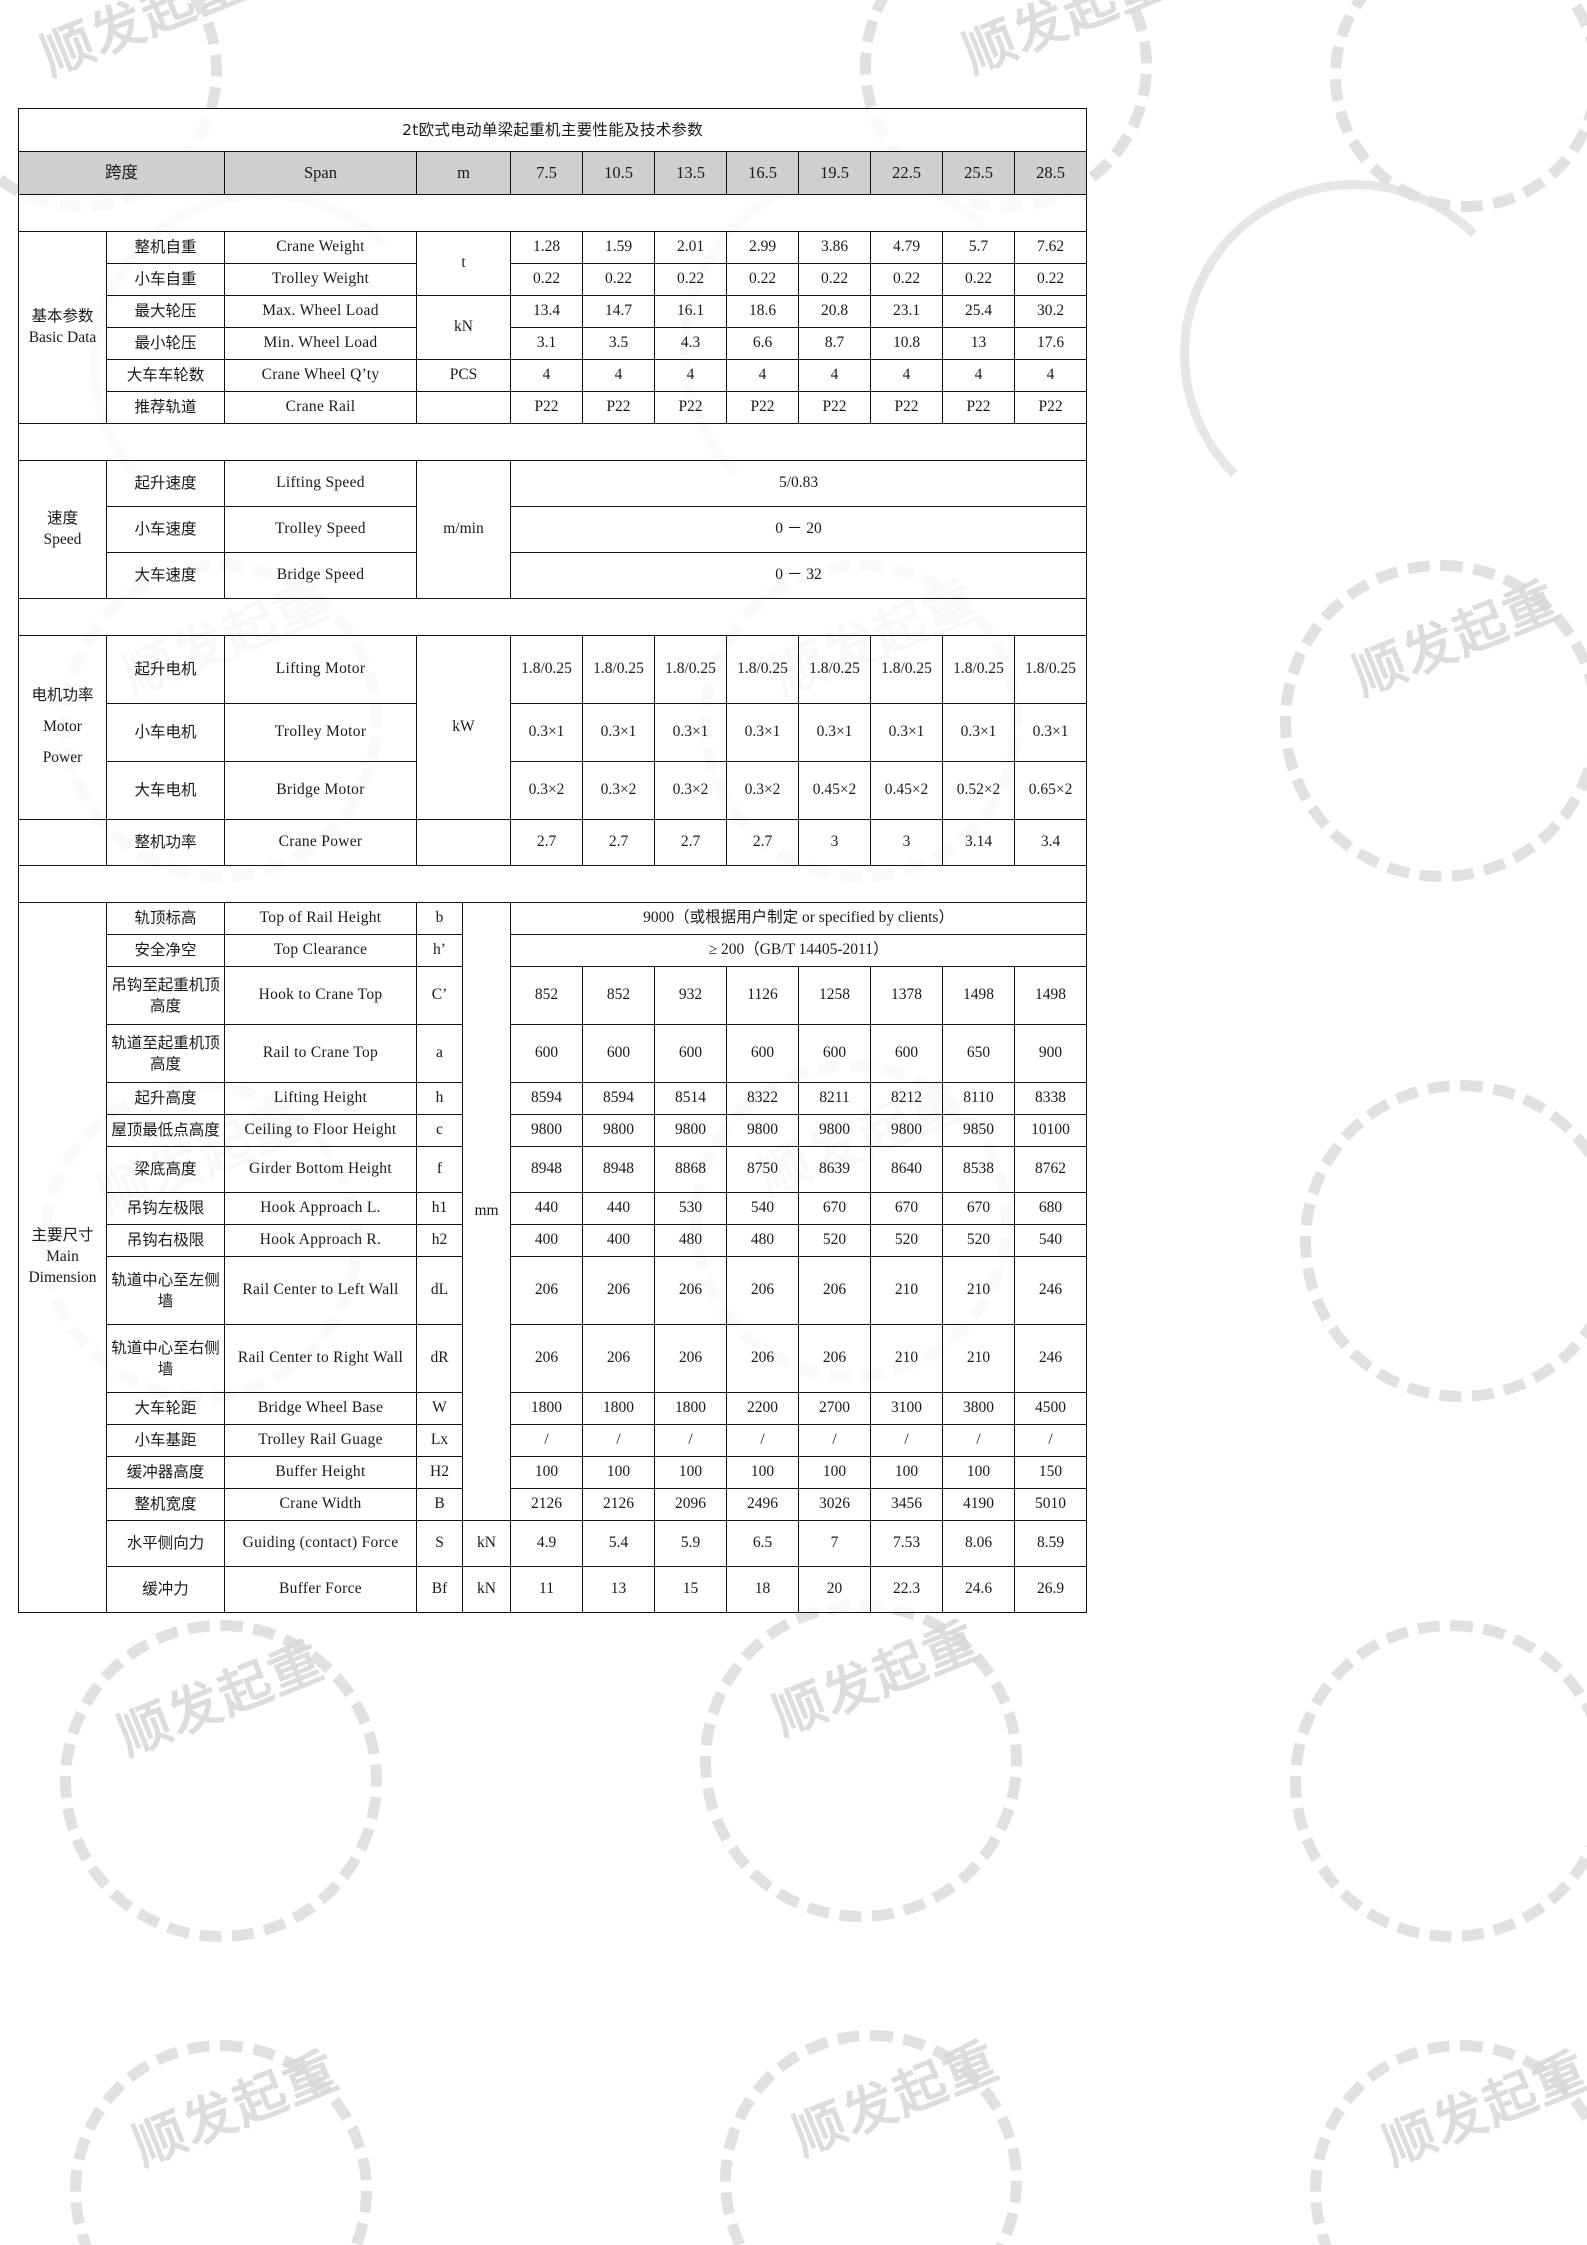  What do you see at coordinates (320, 669) in the screenshot?
I see `row-label-en: Lifting Motor` at bounding box center [320, 669].